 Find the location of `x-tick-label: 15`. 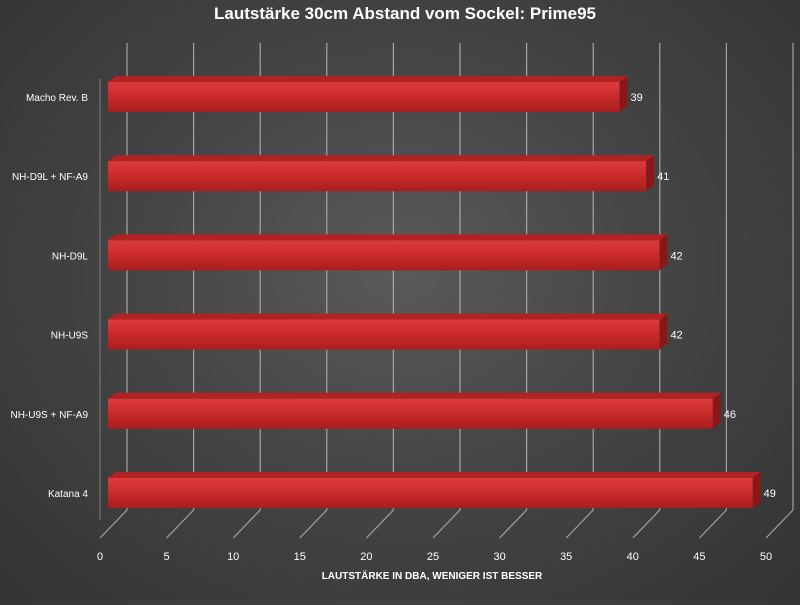

x-tick-label: 15 is located at coordinates (300, 557).